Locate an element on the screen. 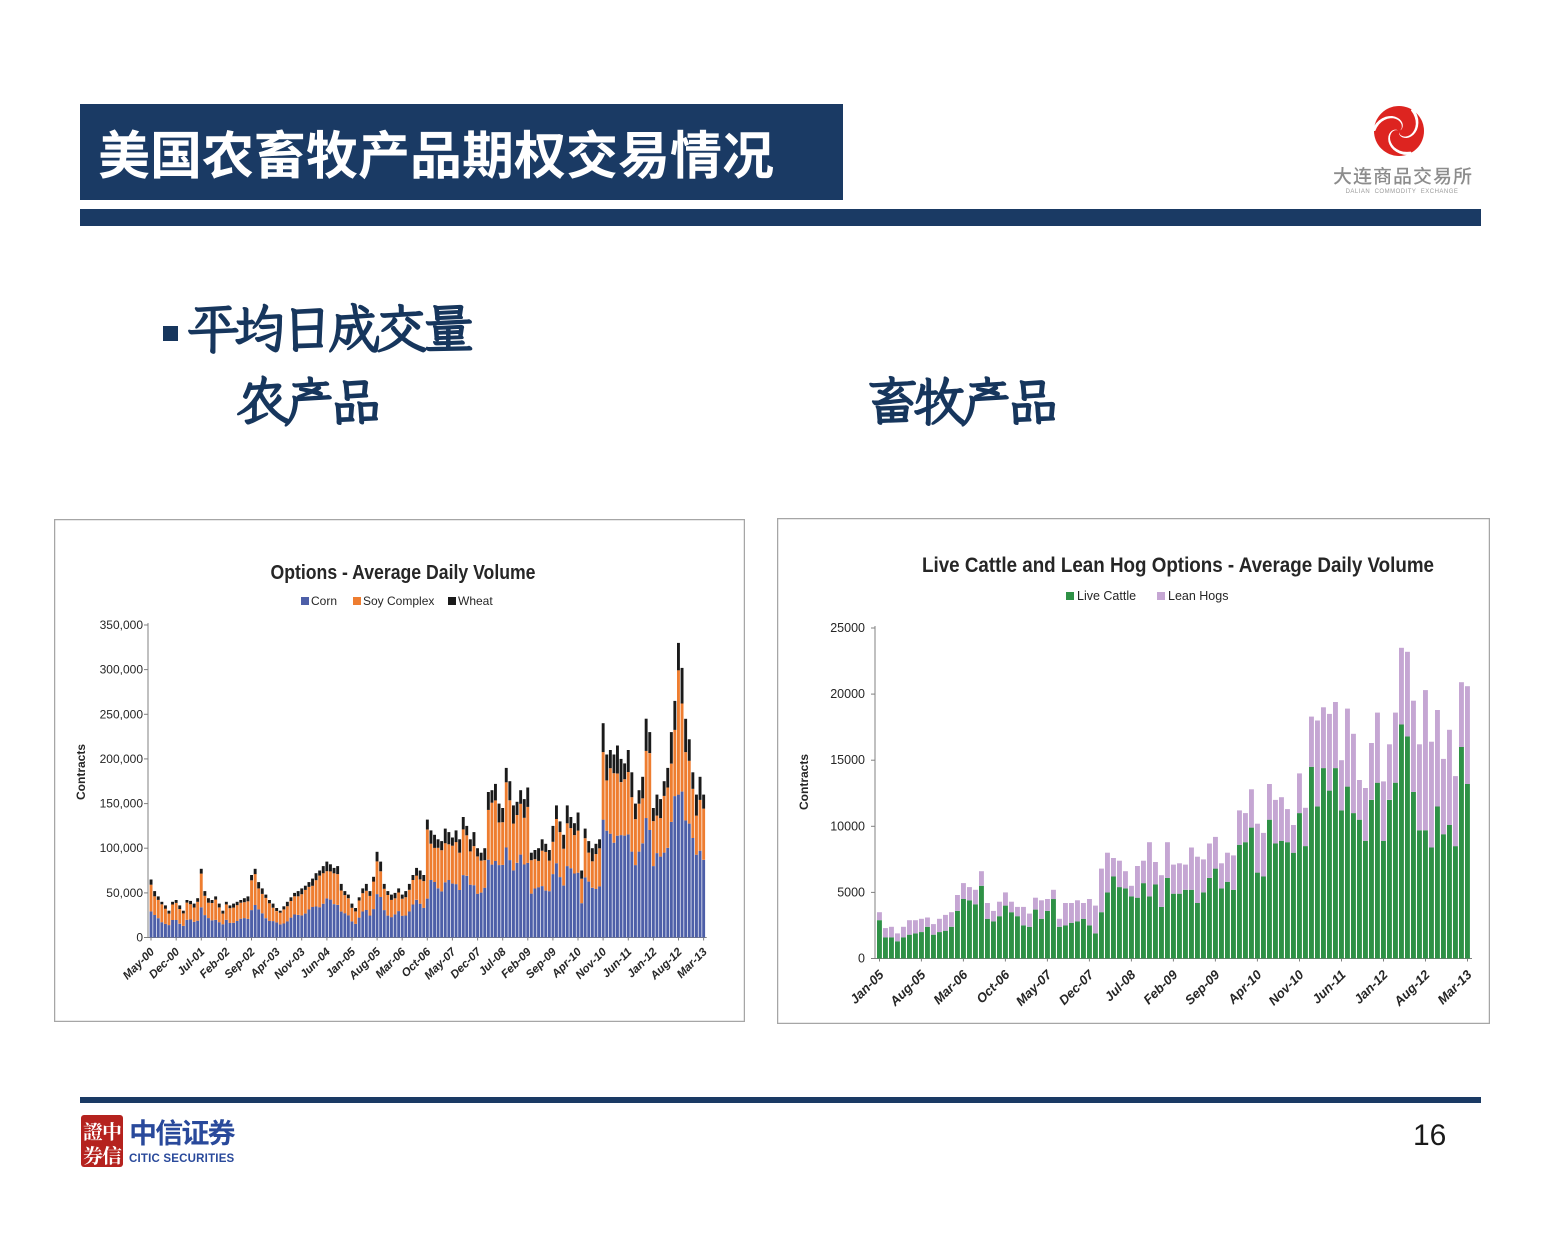 The width and height of the screenshot is (1560, 1238). svg-text: 25000 is located at coordinates (847, 628).